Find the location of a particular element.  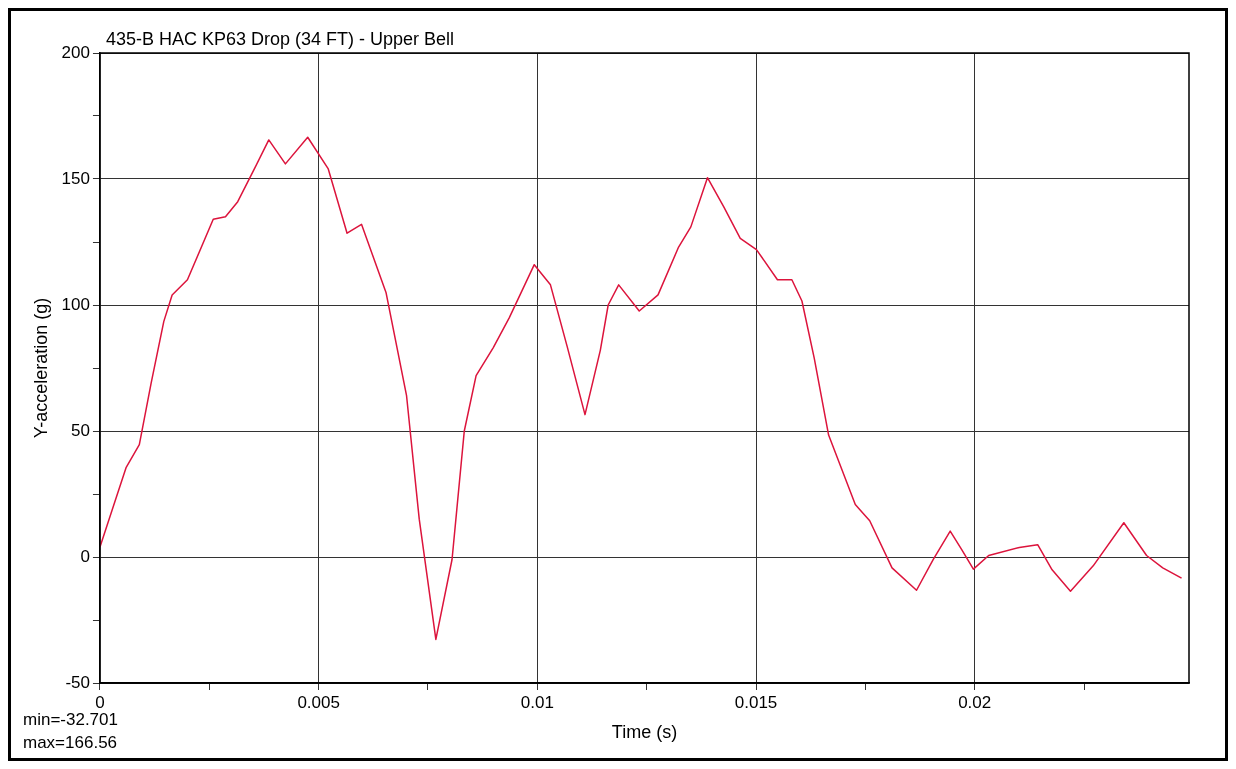

x-tick-label: 0 is located at coordinates (100, 702).